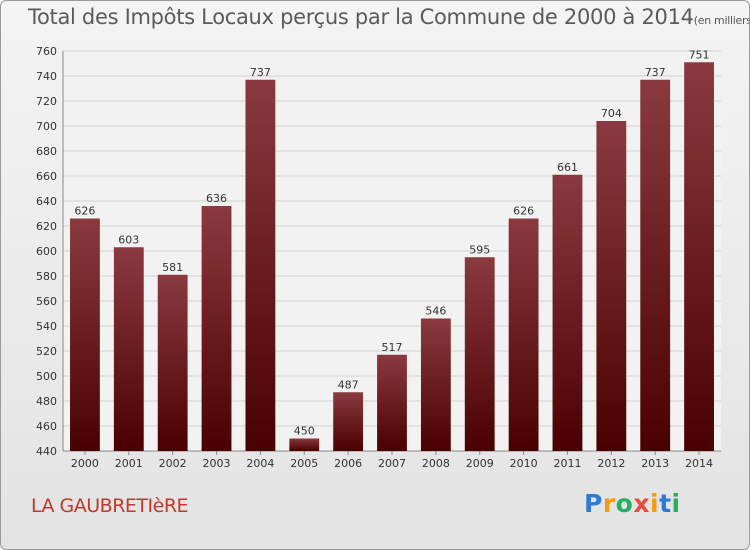 This screenshot has width=750, height=550. Describe the element at coordinates (480, 463) in the screenshot. I see `x-tick-label: 2009` at that location.